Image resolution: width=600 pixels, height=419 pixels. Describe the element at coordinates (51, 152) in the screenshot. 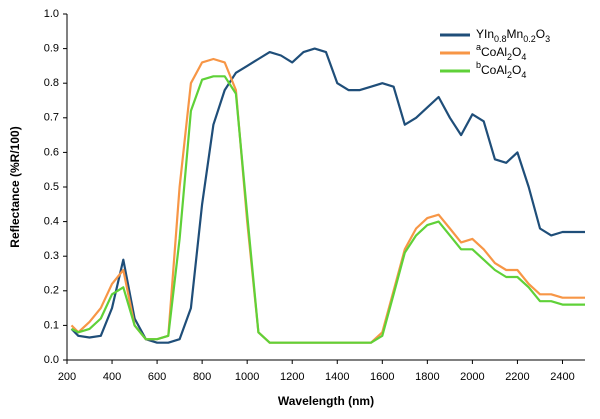

I see `y-tick-label: 0.6` at that location.